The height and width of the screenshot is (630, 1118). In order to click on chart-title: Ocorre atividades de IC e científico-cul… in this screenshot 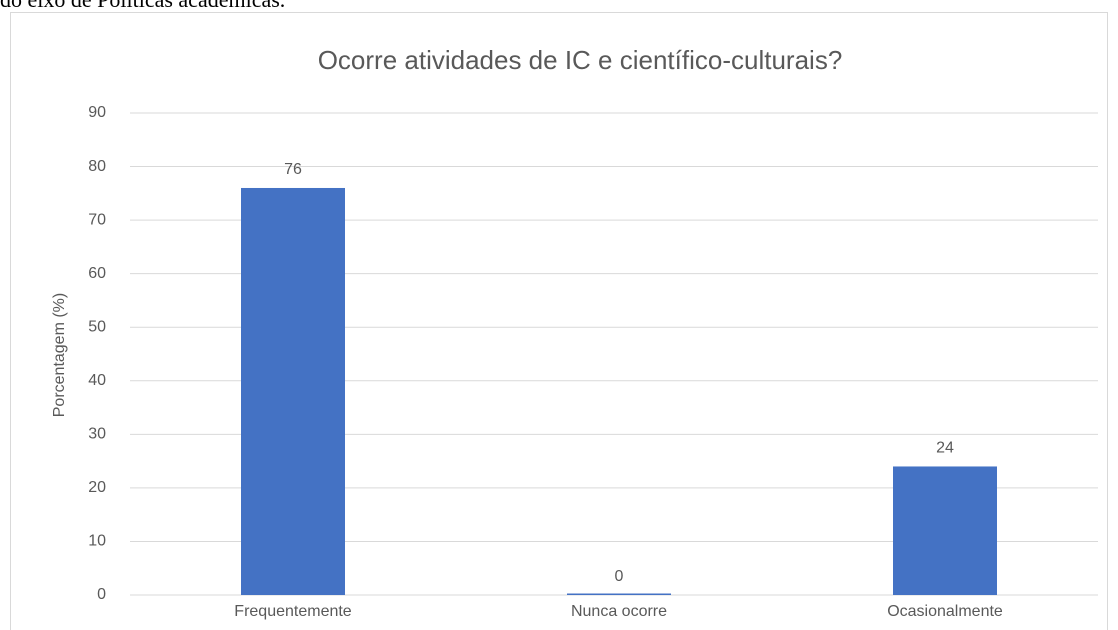, I will do `click(580, 60)`.